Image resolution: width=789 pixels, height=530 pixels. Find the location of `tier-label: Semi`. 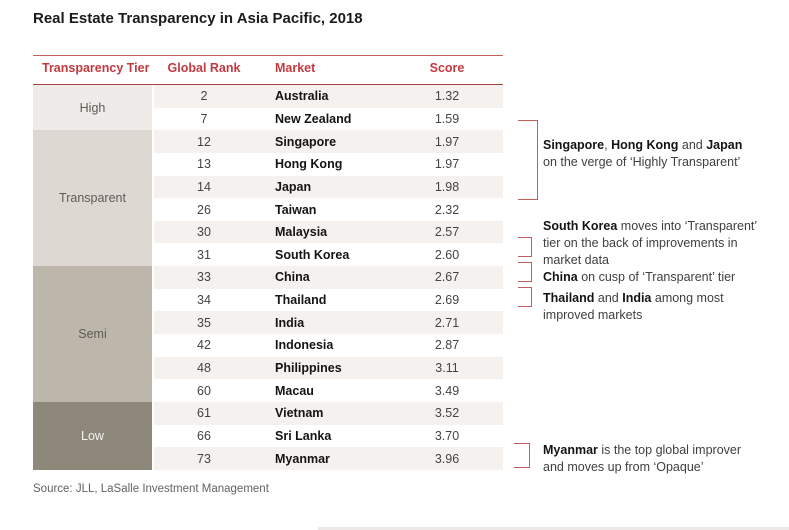

tier-label: Semi is located at coordinates (92, 334).